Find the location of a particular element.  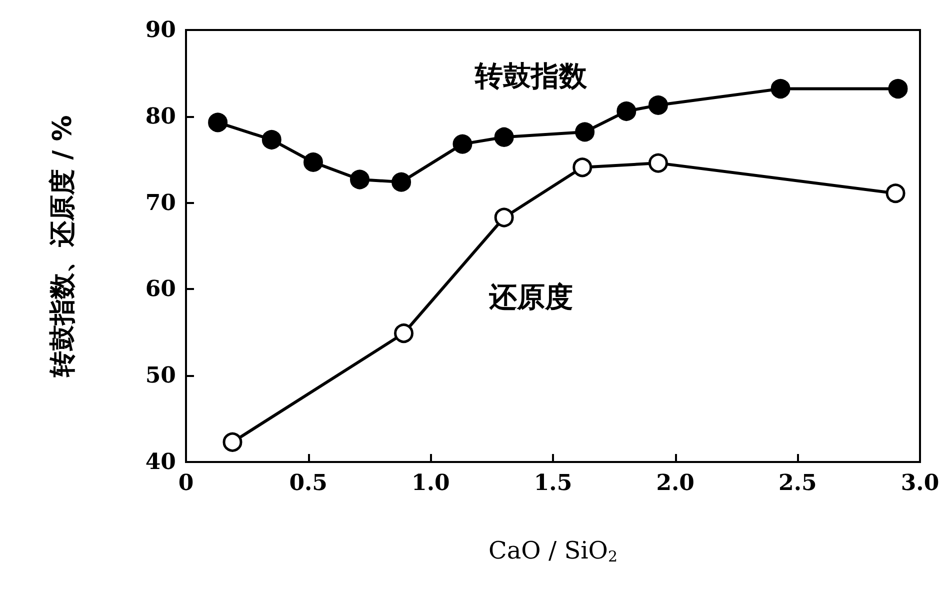

y-axis-title: 转鼓指数、还原度 / % is located at coordinates (63, 246).